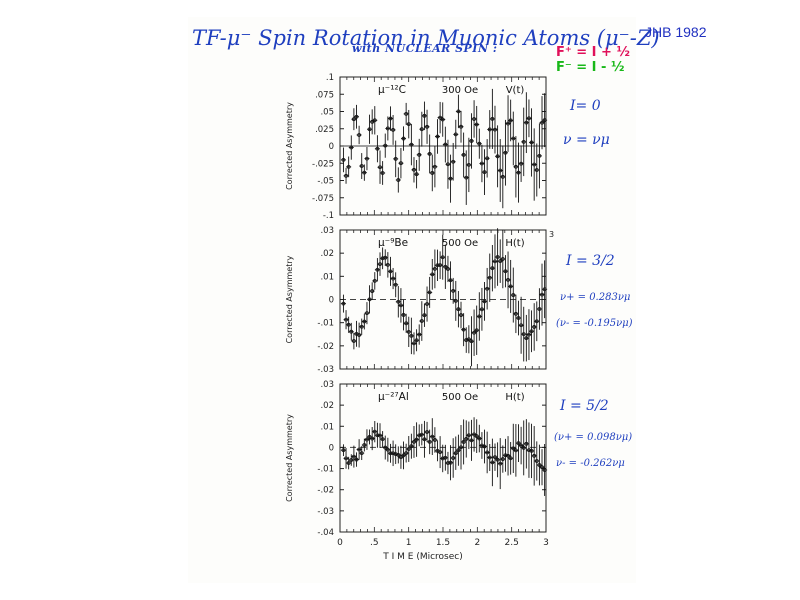  I want to click on y-tick-label: -.01, so click(325, 324).